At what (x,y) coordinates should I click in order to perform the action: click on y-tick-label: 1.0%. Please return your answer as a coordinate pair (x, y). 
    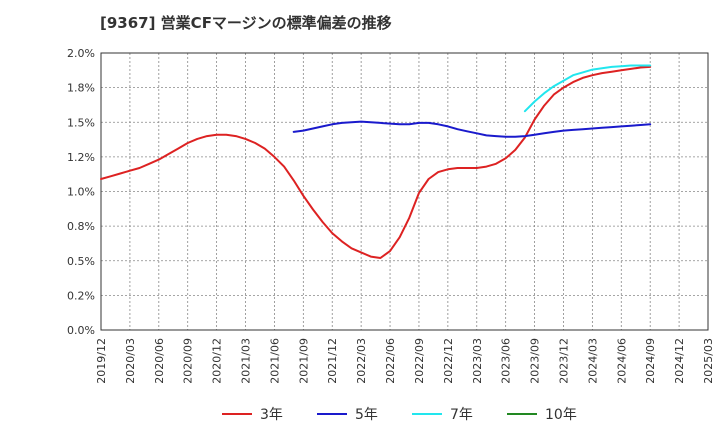
    Looking at the image, I should click on (81, 192).